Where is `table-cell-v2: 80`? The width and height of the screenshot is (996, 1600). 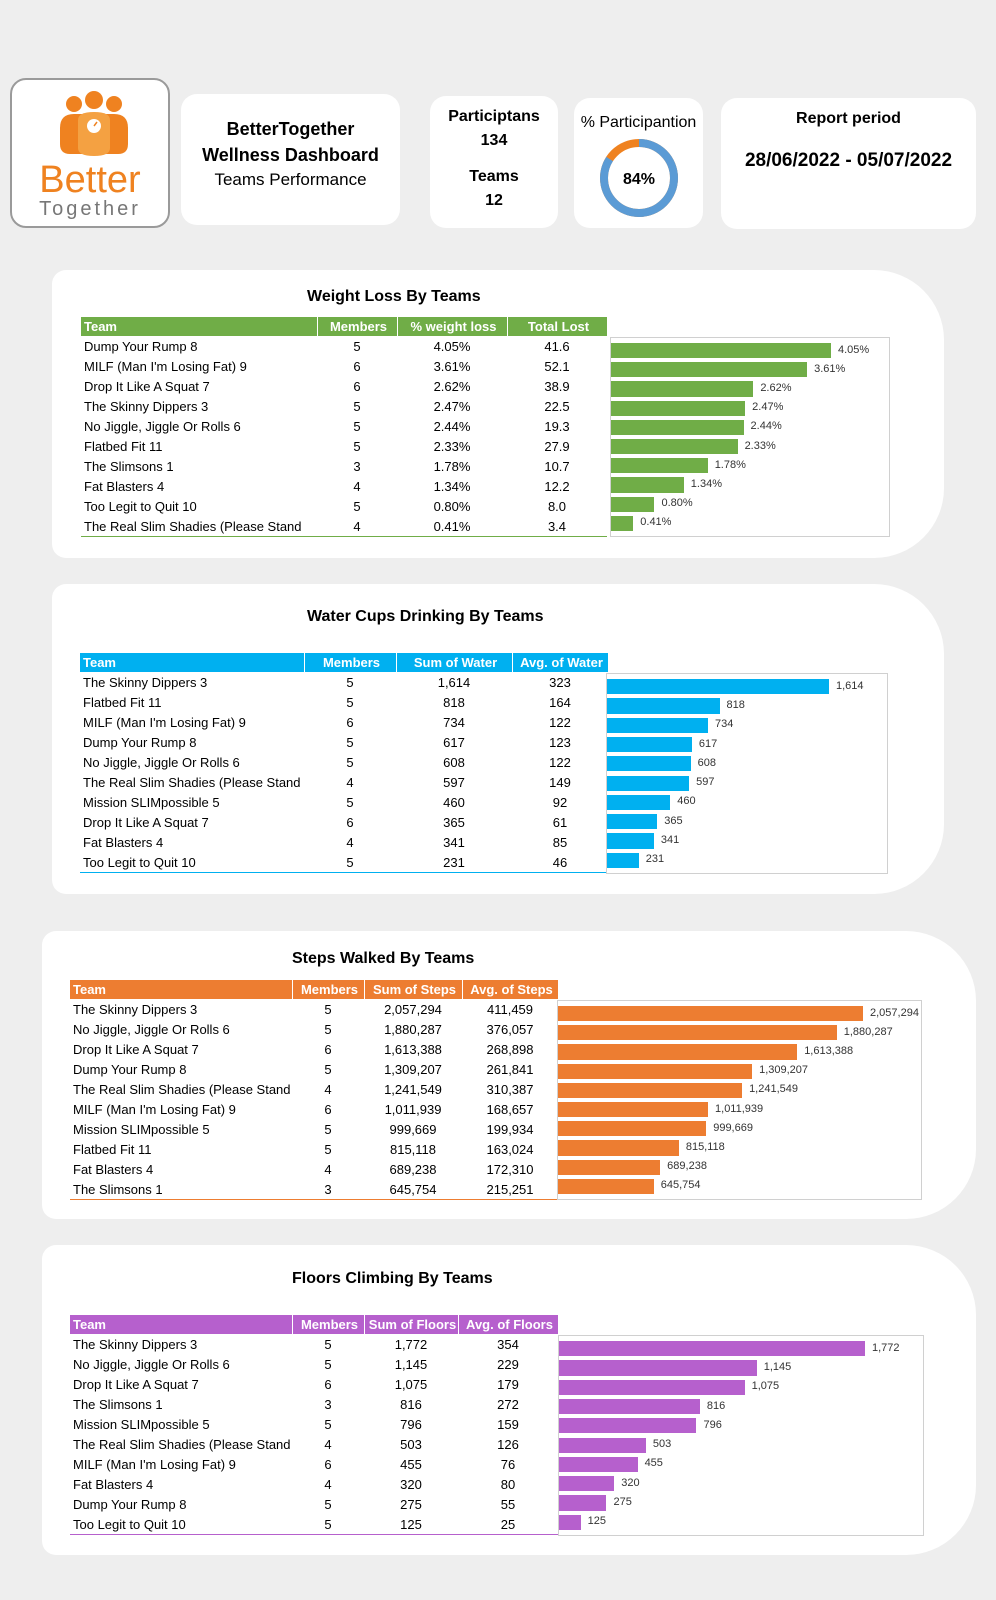
table-cell-v2: 80 is located at coordinates (508, 1484).